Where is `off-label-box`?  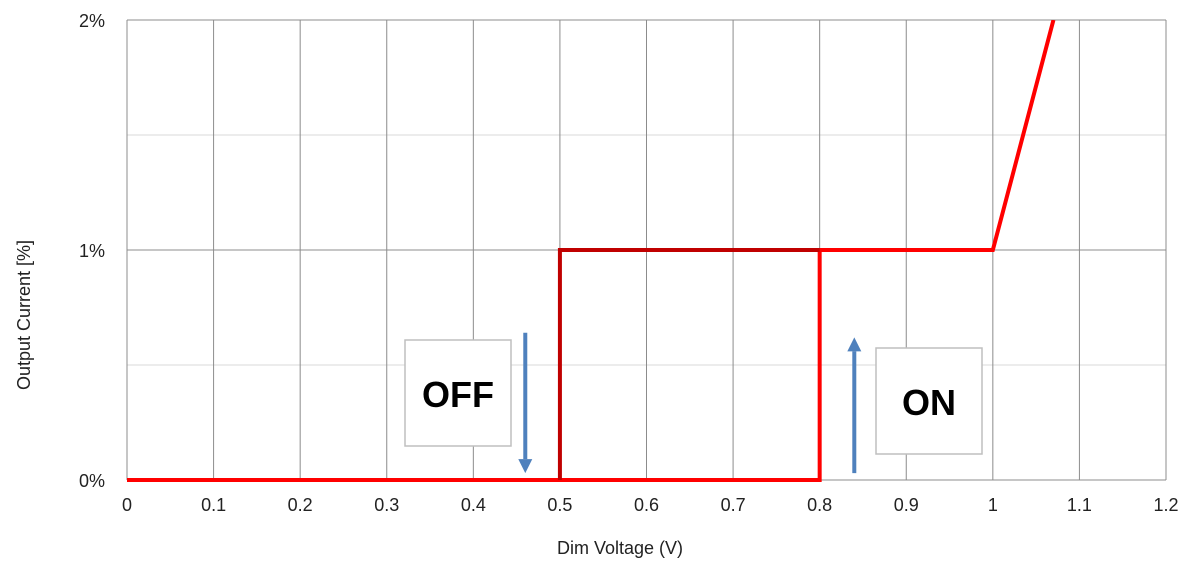 off-label-box is located at coordinates (458, 393).